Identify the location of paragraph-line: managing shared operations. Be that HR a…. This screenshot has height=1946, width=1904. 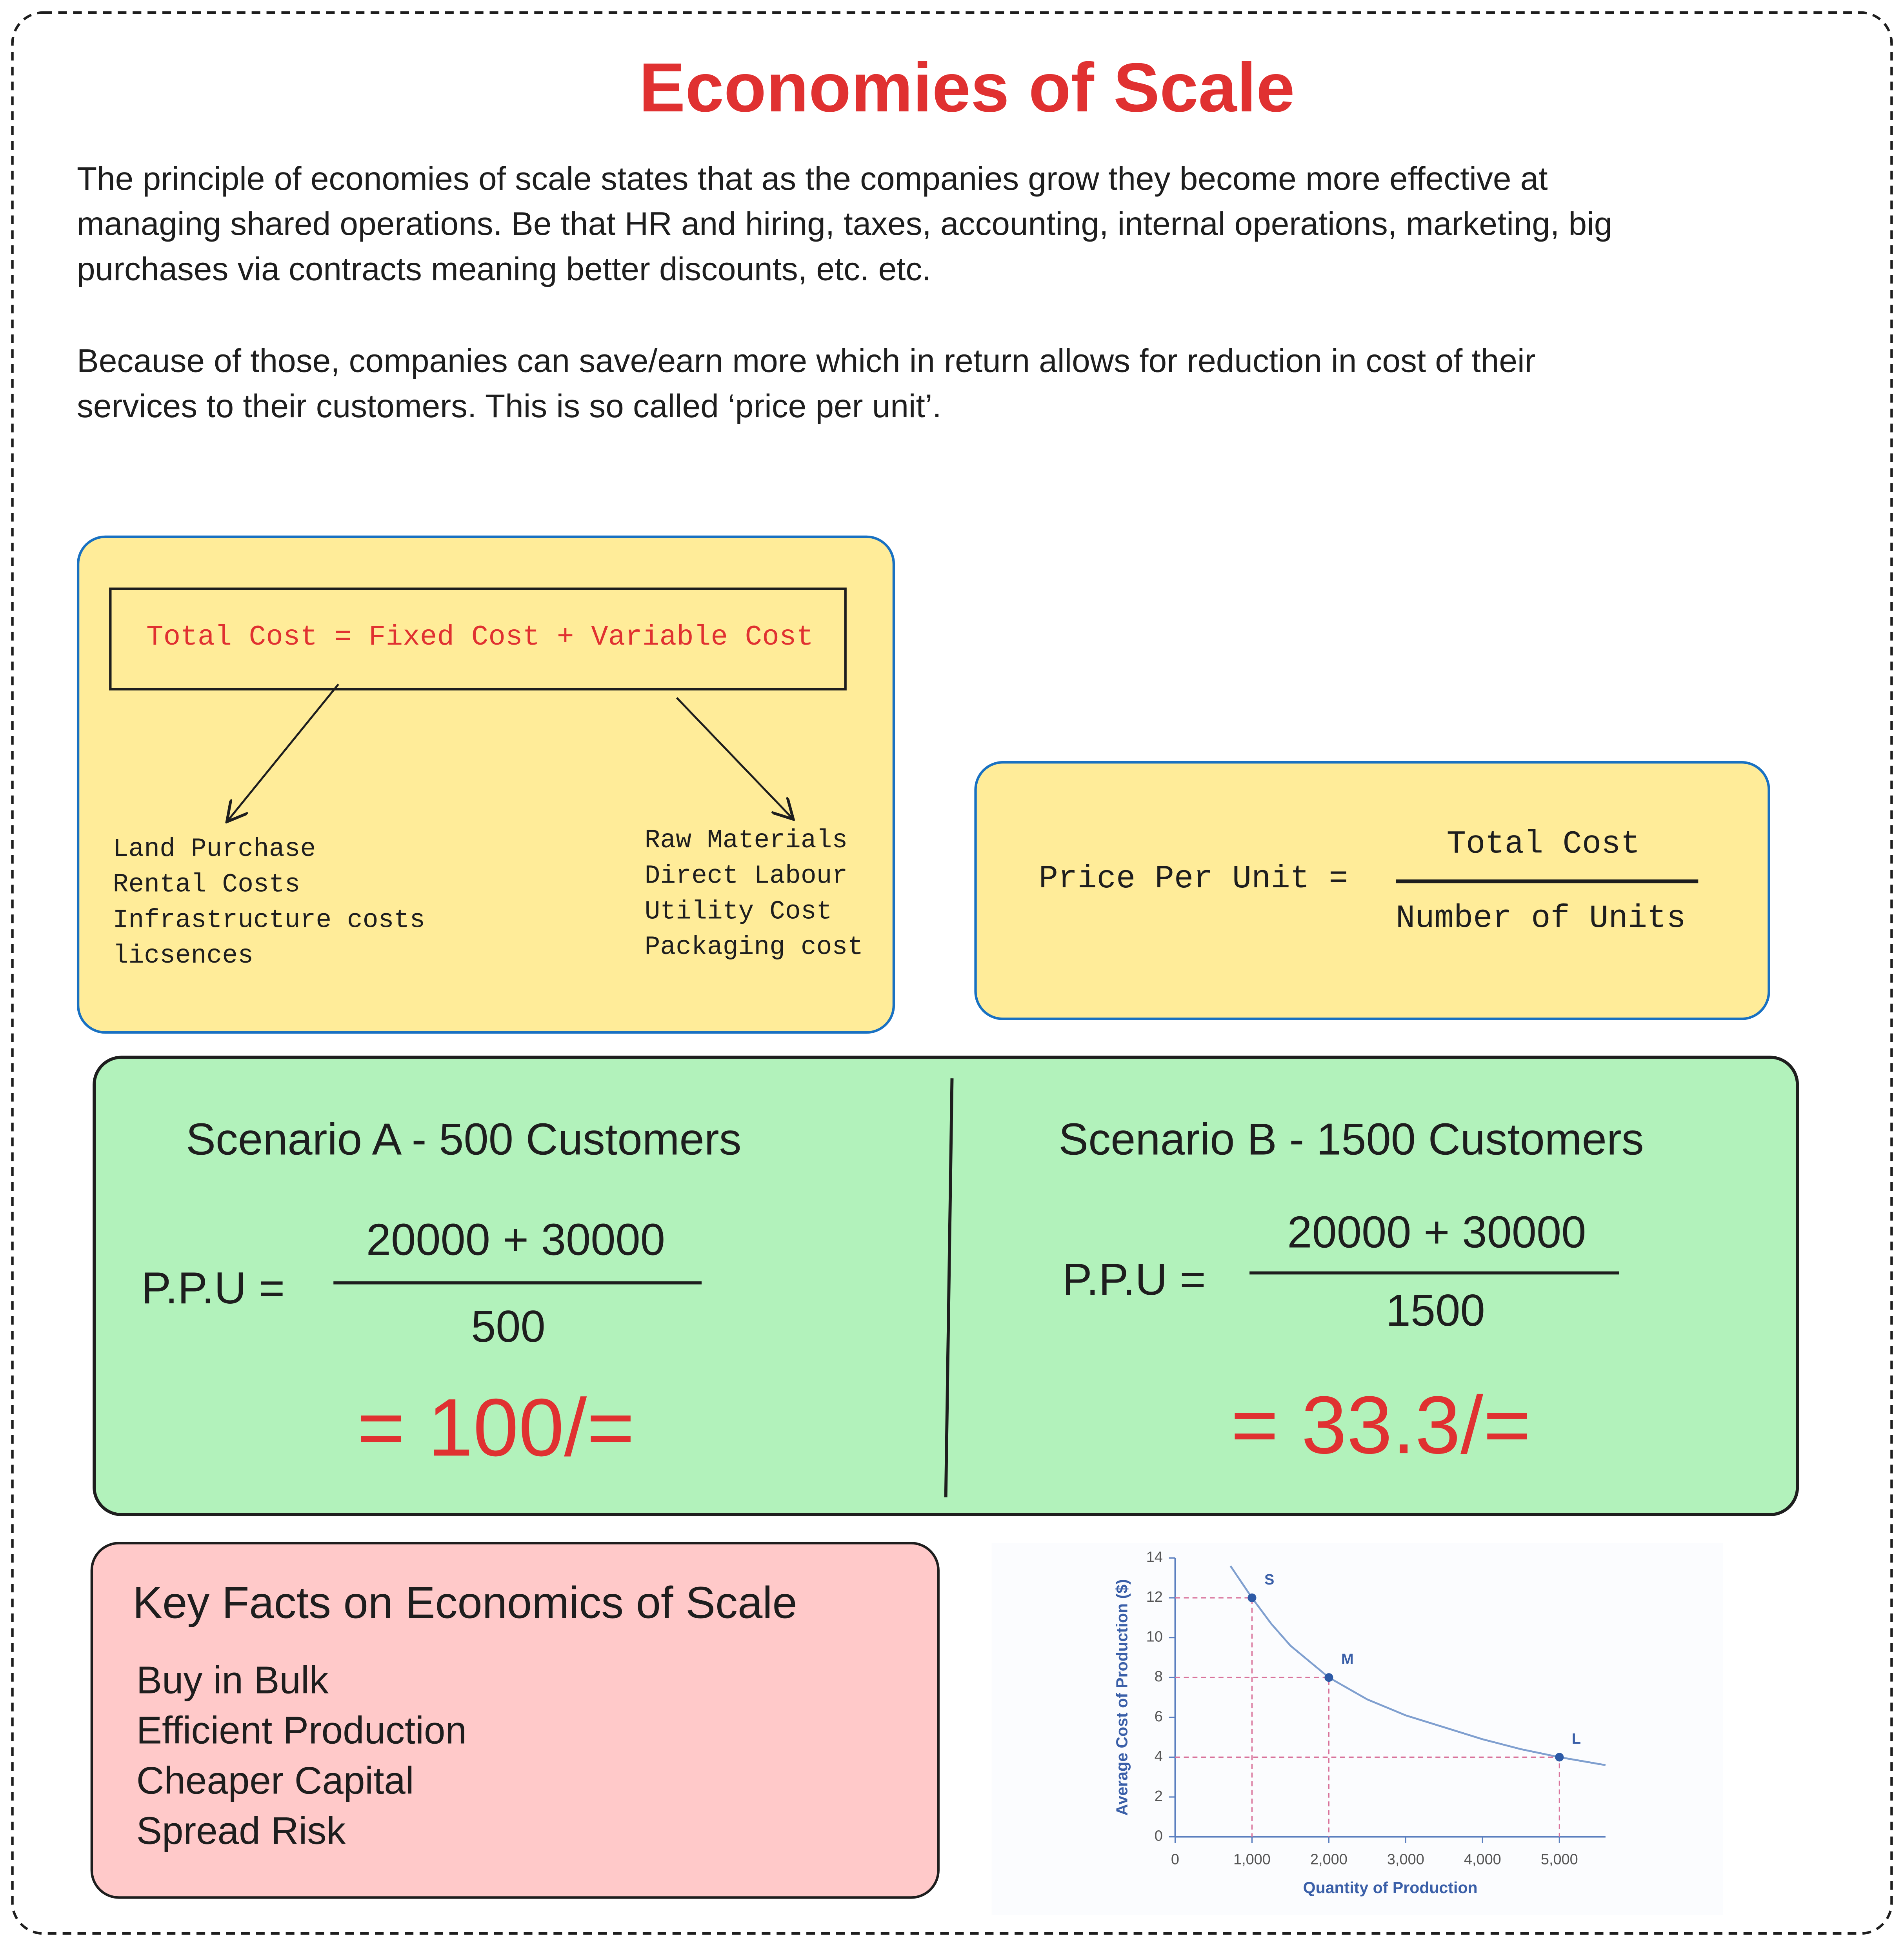
(844, 223).